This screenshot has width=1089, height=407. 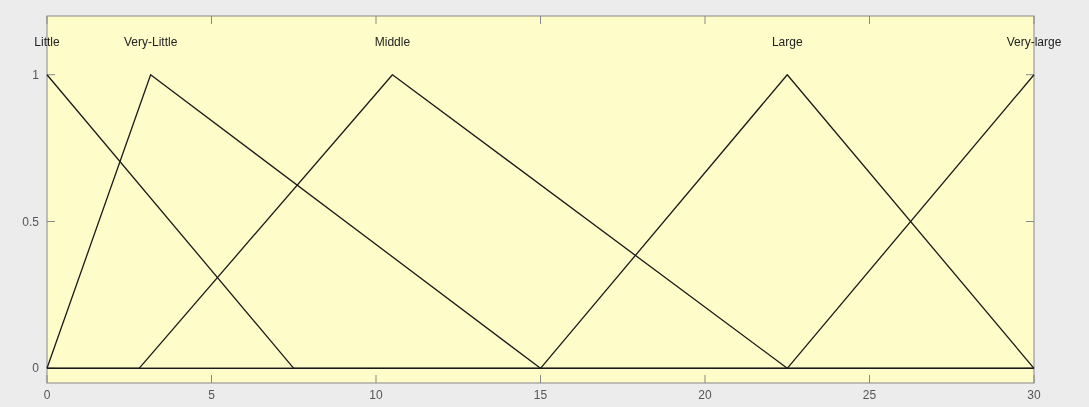 What do you see at coordinates (150, 42) in the screenshot?
I see `text: Very-Little` at bounding box center [150, 42].